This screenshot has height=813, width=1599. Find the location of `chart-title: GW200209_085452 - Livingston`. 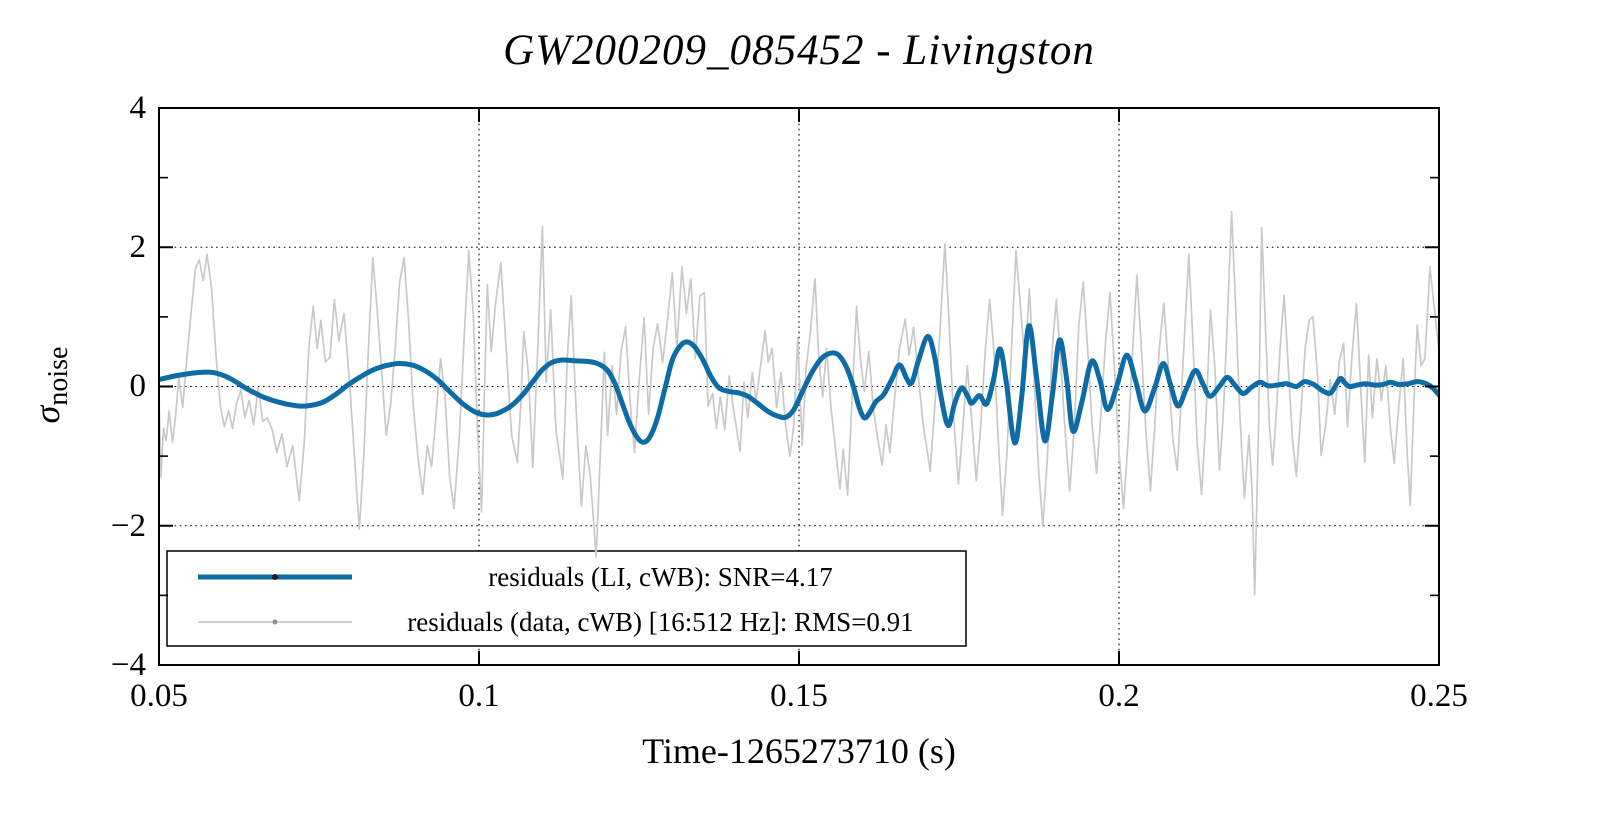

chart-title: GW200209_085452 - Livingston is located at coordinates (799, 50).